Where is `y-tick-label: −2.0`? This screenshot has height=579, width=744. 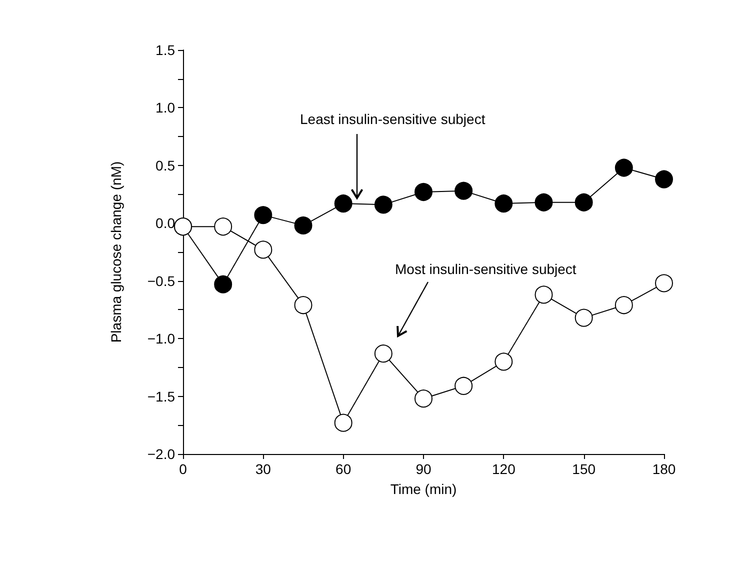
y-tick-label: −2.0 is located at coordinates (161, 454).